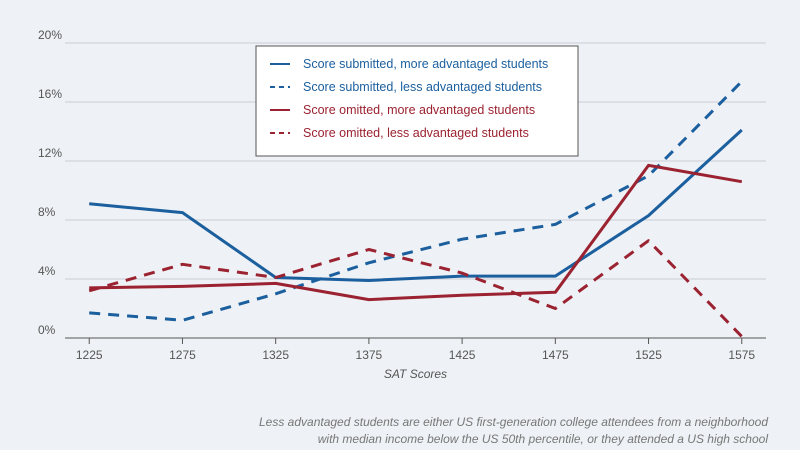 The width and height of the screenshot is (800, 450). I want to click on x-tick-label: 1325, so click(275, 355).